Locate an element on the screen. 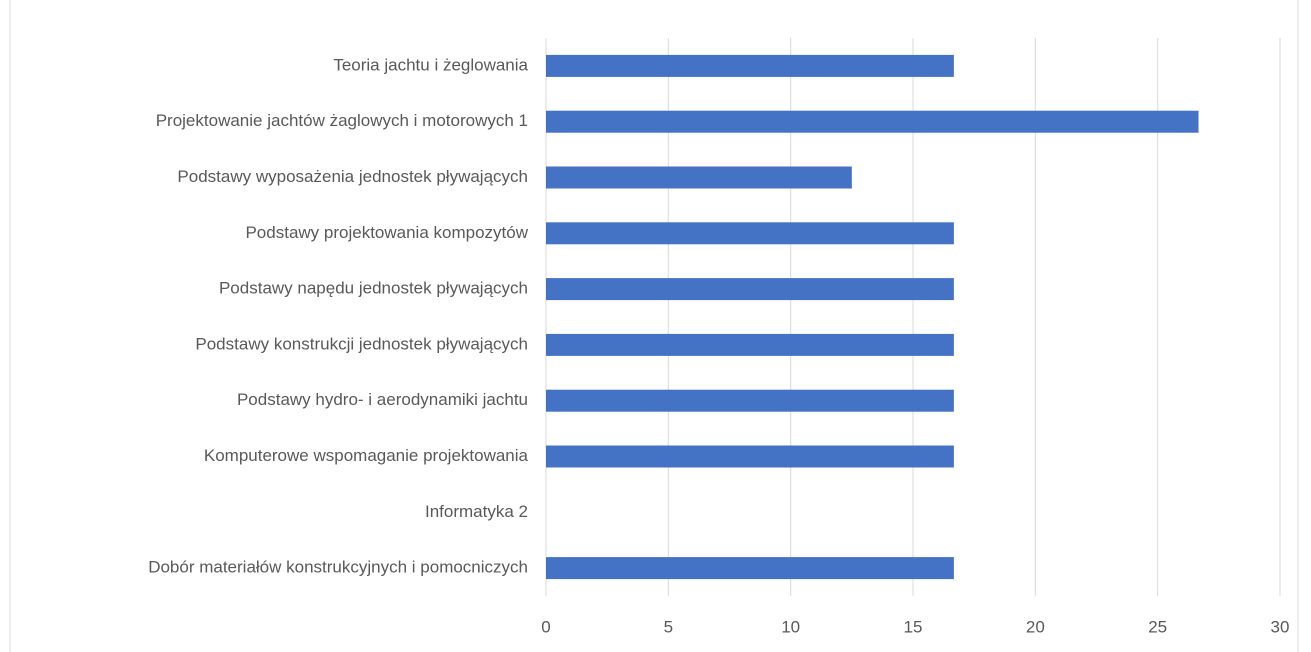  x-tick-label: 0 is located at coordinates (545, 626).